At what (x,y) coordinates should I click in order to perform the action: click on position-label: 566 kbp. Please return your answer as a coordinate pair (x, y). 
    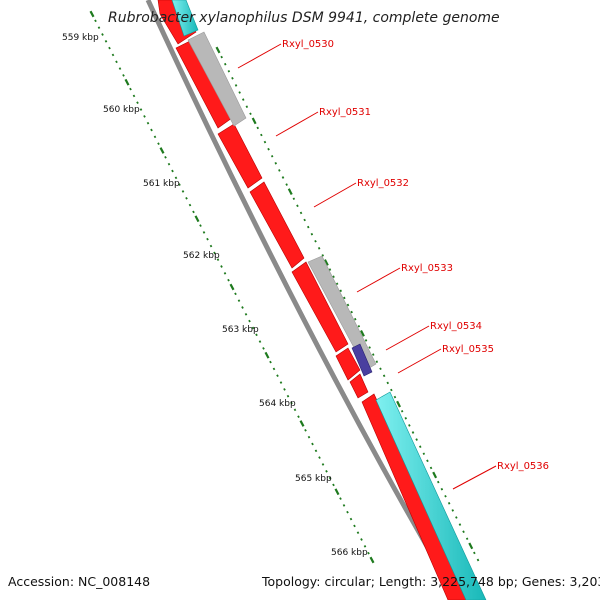
    Looking at the image, I should click on (349, 553).